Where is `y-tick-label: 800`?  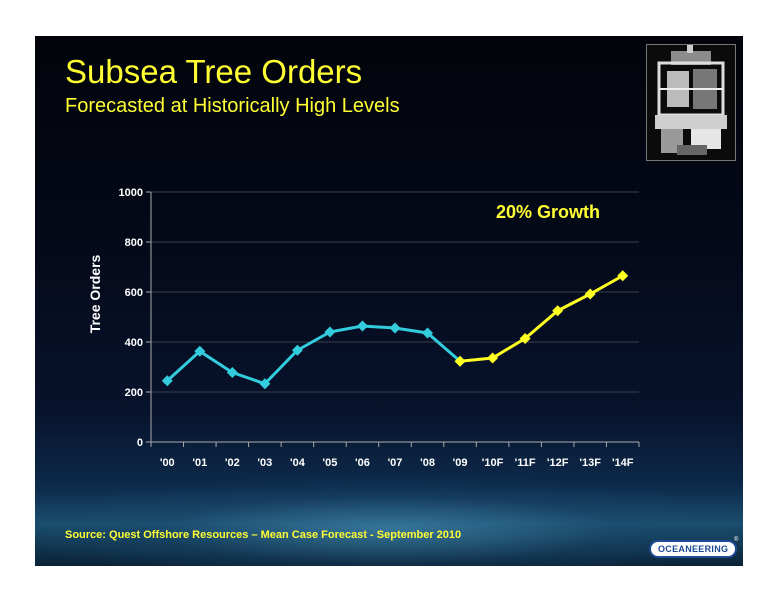
y-tick-label: 800 is located at coordinates (134, 243).